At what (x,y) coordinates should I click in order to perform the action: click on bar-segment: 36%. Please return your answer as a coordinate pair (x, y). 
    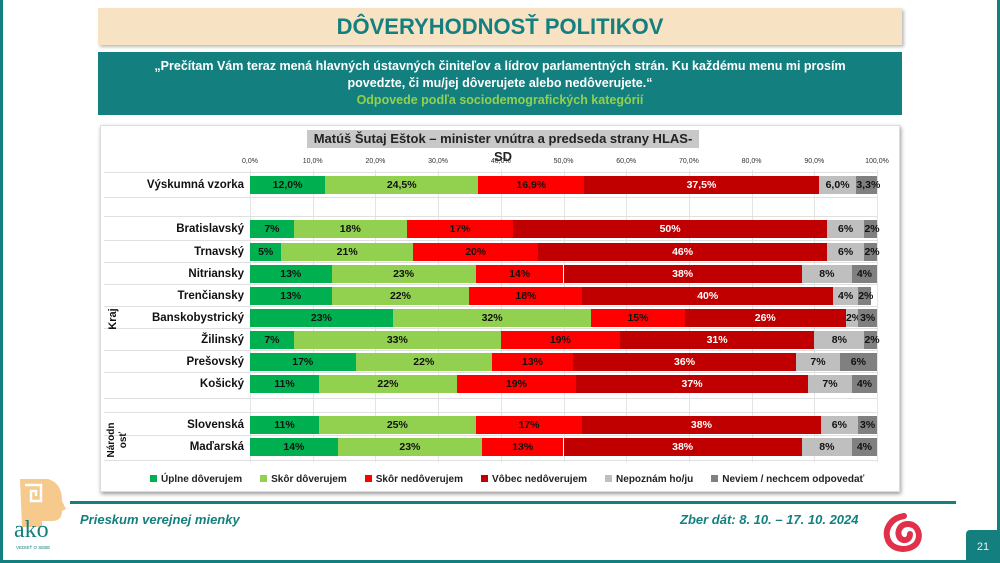
    Looking at the image, I should click on (684, 362).